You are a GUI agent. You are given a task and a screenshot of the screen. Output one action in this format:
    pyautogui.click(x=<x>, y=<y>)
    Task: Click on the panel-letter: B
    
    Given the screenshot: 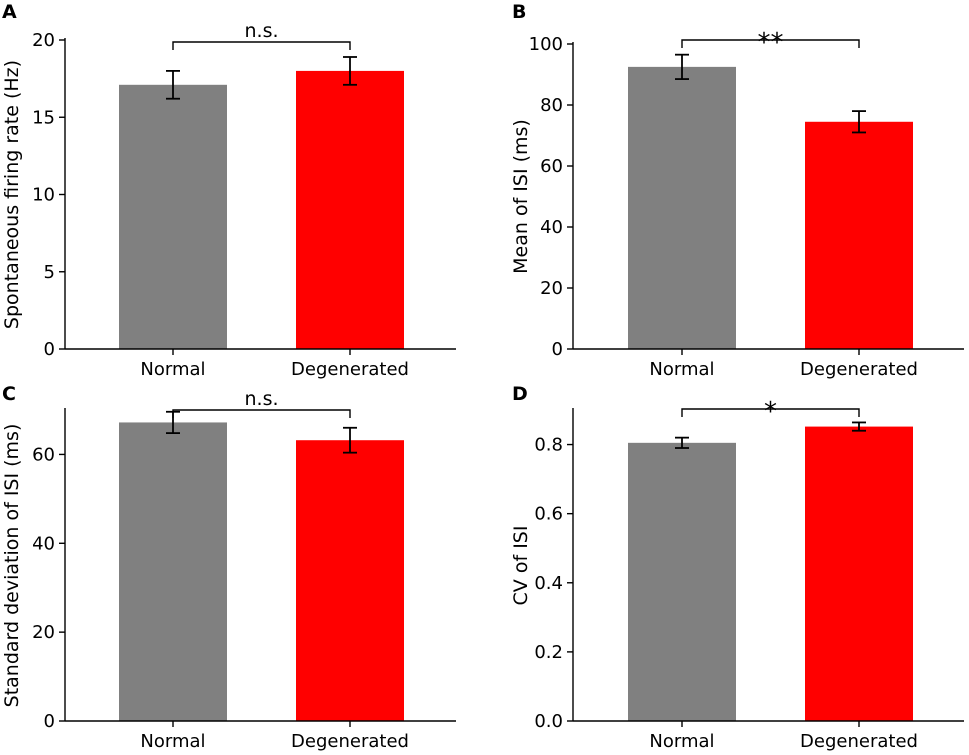 What is the action you would take?
    pyautogui.click(x=519, y=12)
    